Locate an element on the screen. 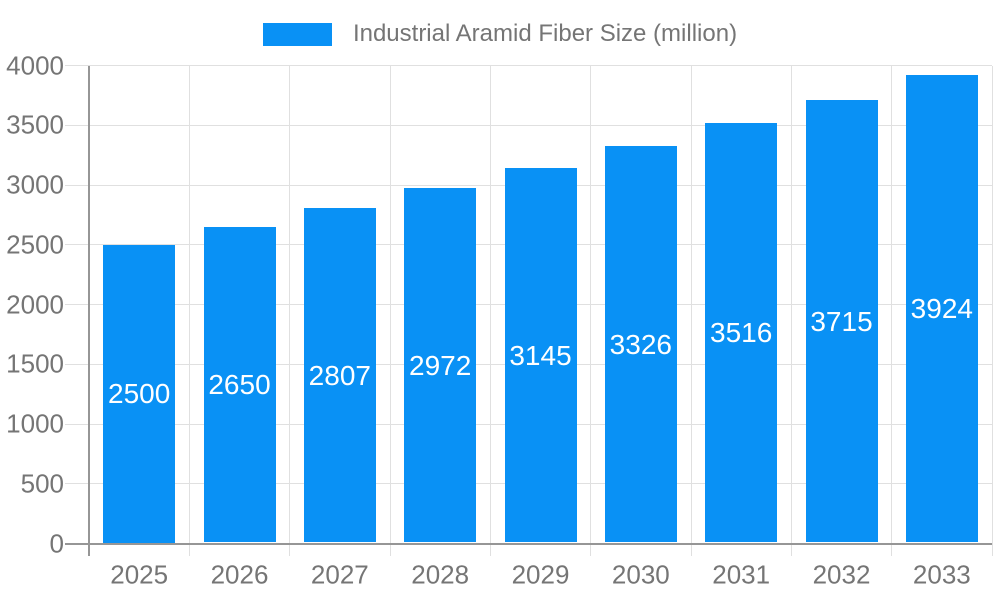 This screenshot has height=600, width=1000. x-axis-tick-label-2026: 2026 is located at coordinates (239, 574).